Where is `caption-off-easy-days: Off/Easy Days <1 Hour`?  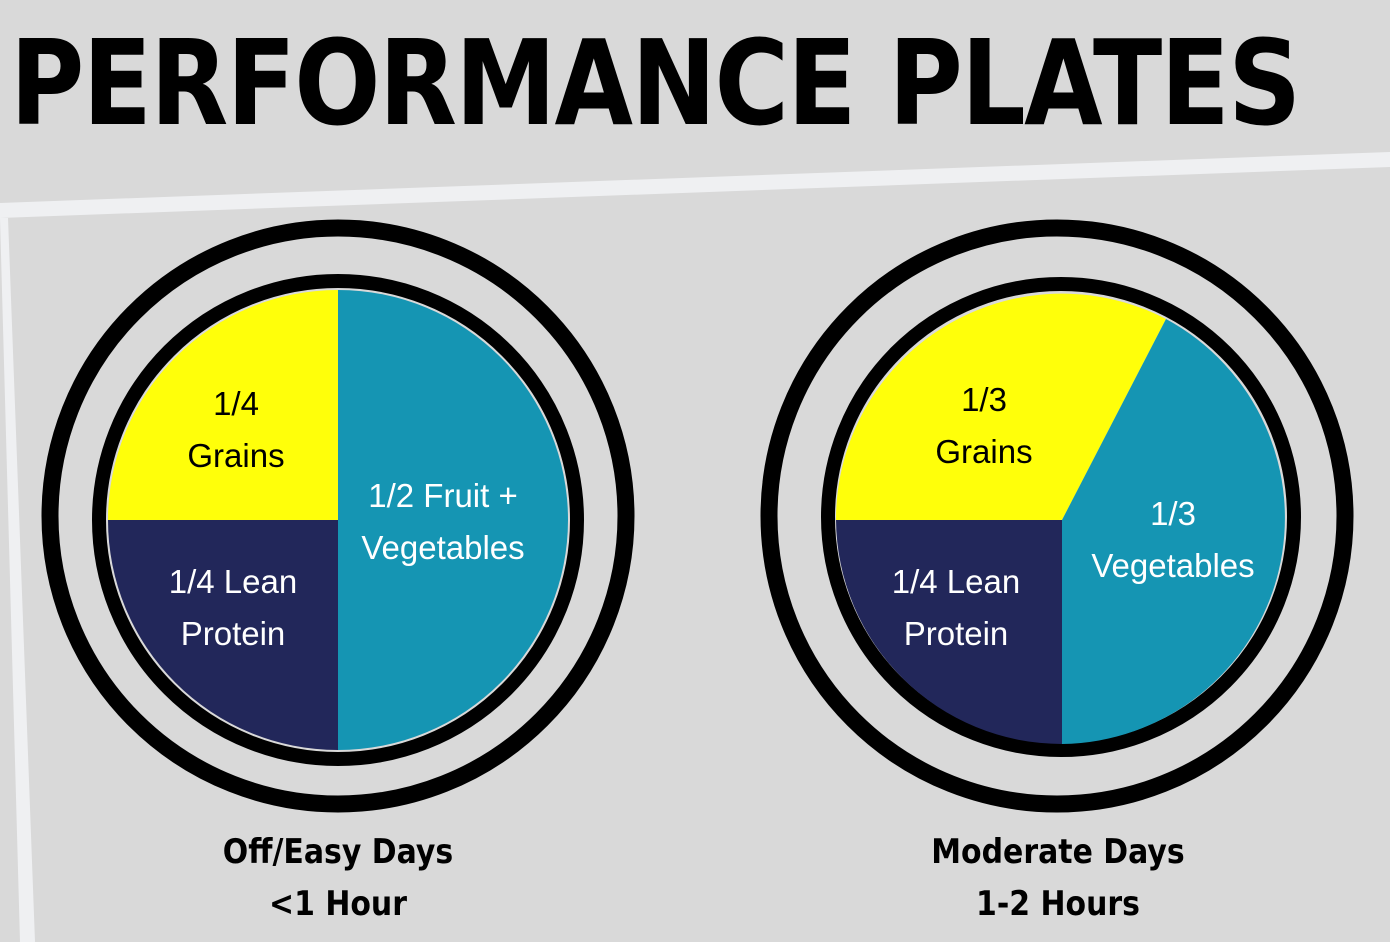
caption-off-easy-days: Off/Easy Days <1 Hour is located at coordinates (338, 878).